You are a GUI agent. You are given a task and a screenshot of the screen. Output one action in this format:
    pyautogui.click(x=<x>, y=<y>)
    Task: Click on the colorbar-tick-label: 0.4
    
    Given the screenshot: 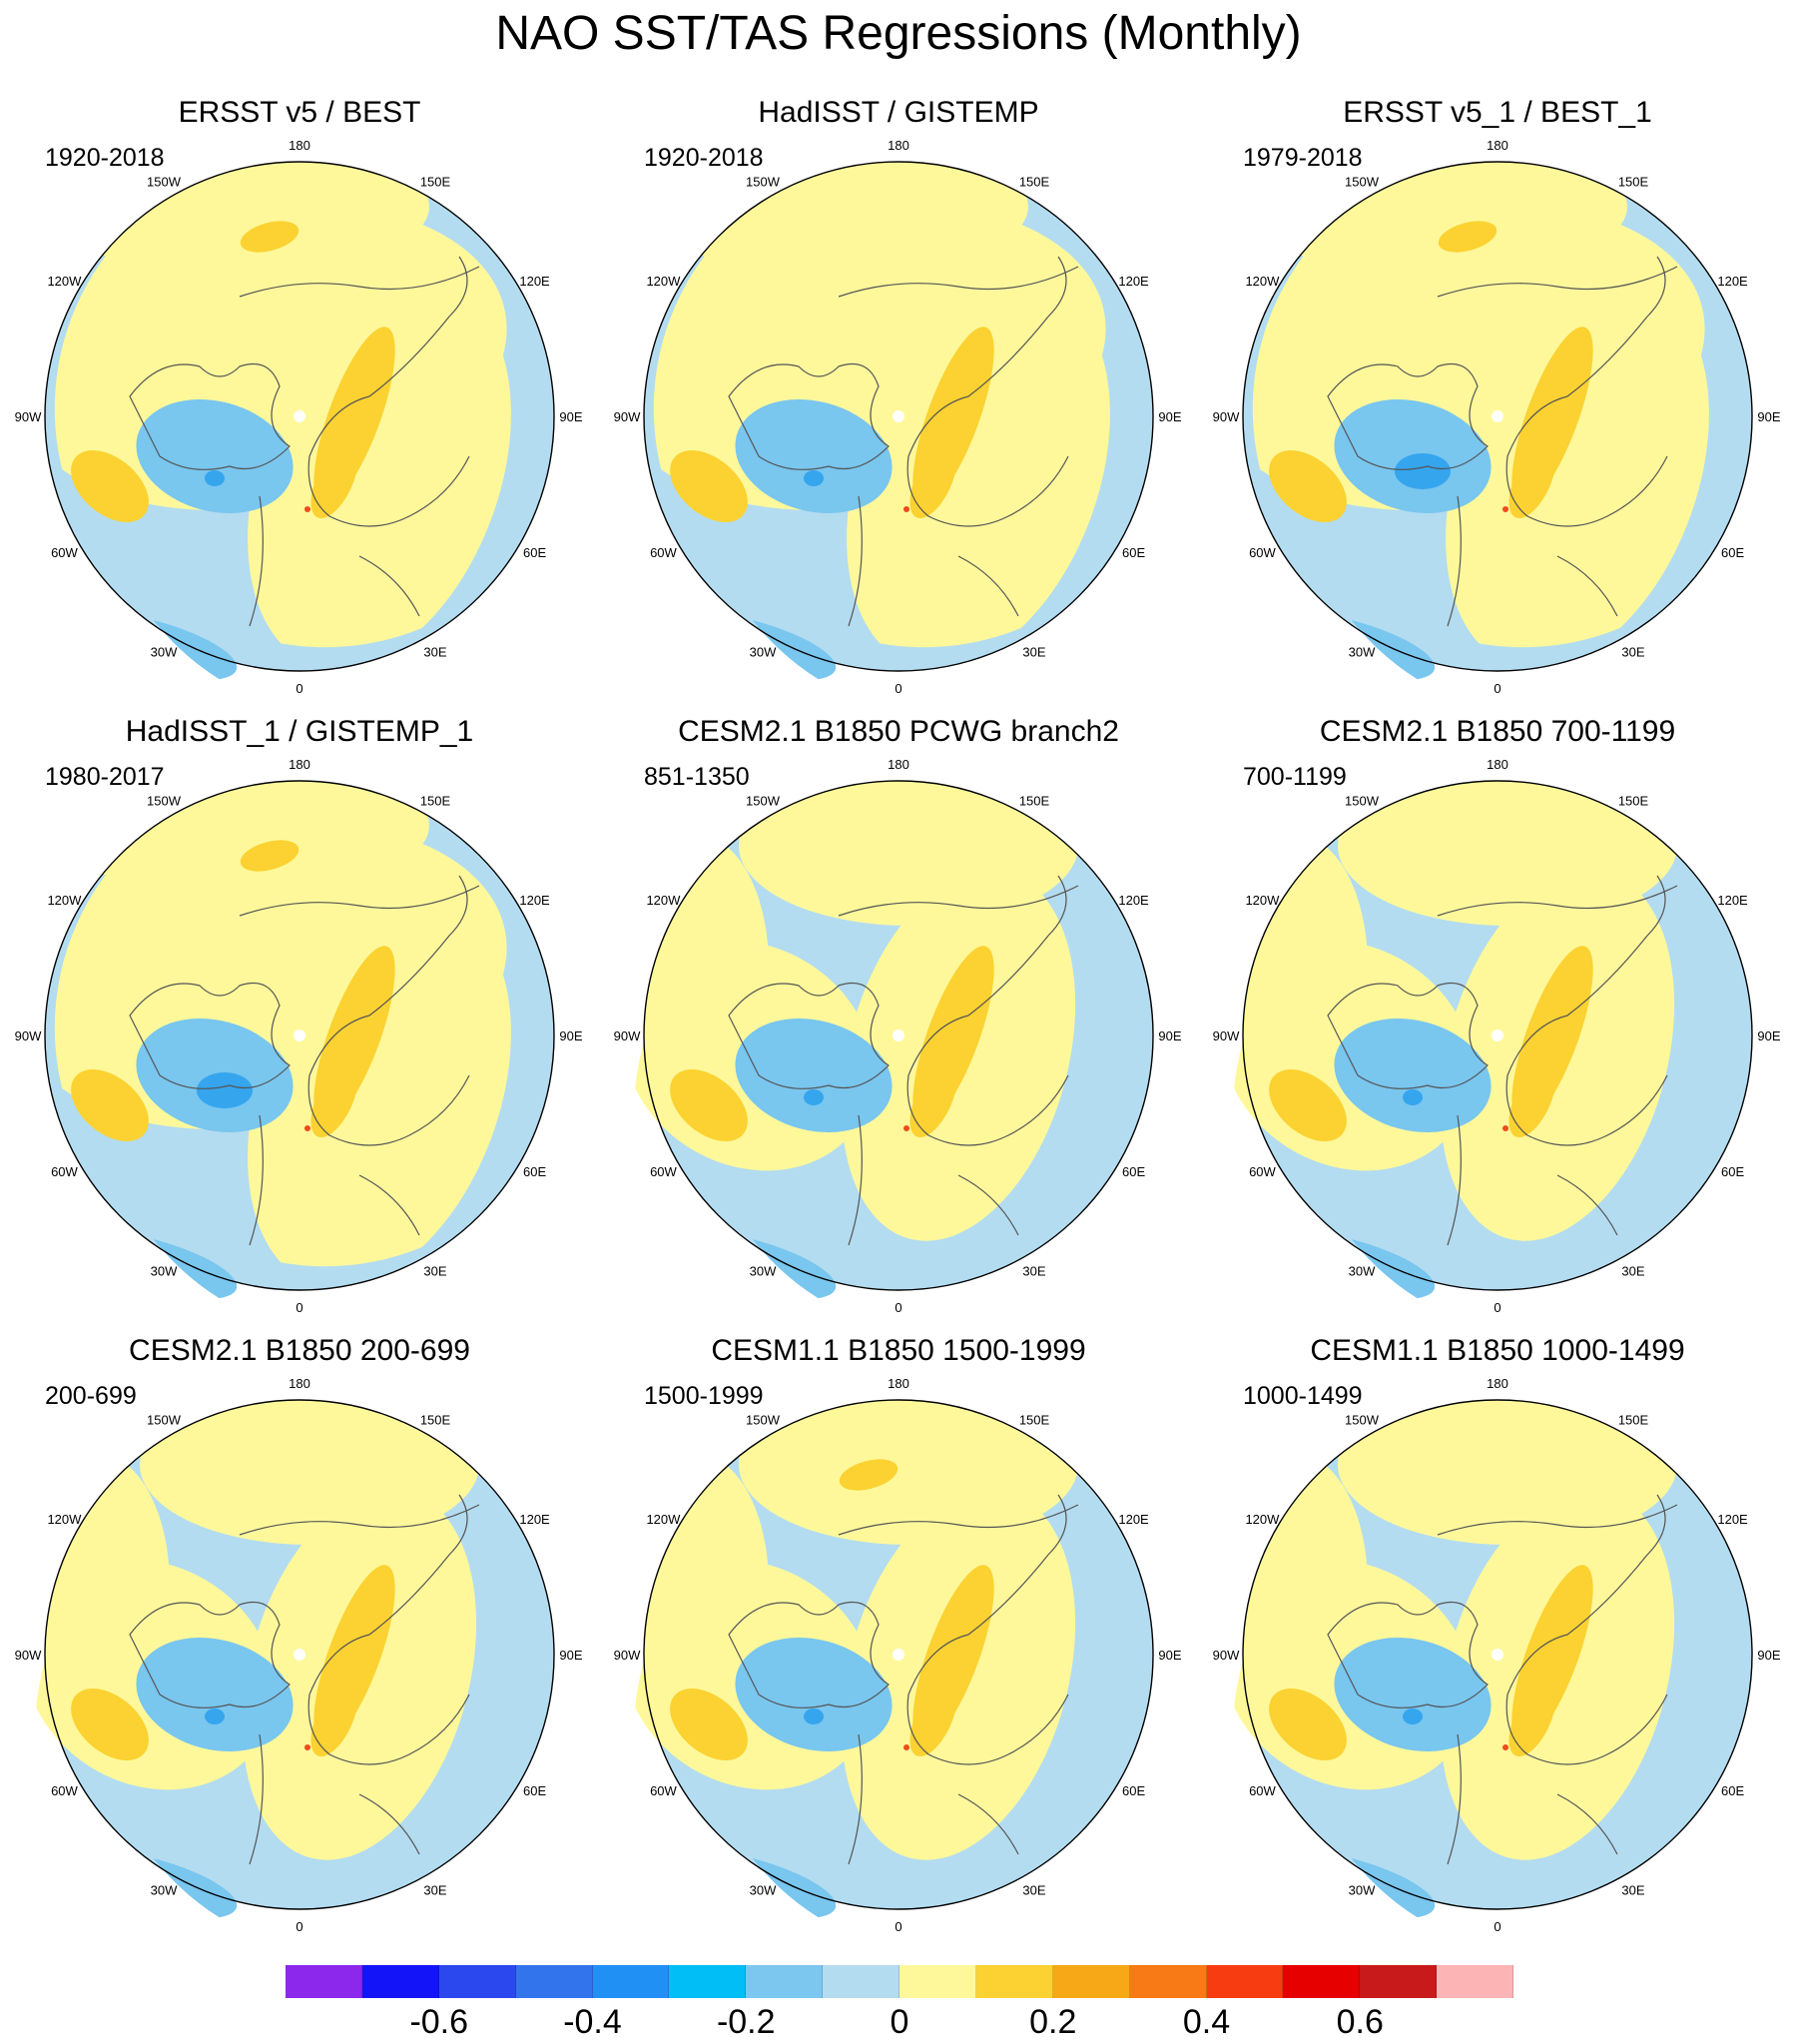 What is the action you would take?
    pyautogui.click(x=1206, y=2022)
    